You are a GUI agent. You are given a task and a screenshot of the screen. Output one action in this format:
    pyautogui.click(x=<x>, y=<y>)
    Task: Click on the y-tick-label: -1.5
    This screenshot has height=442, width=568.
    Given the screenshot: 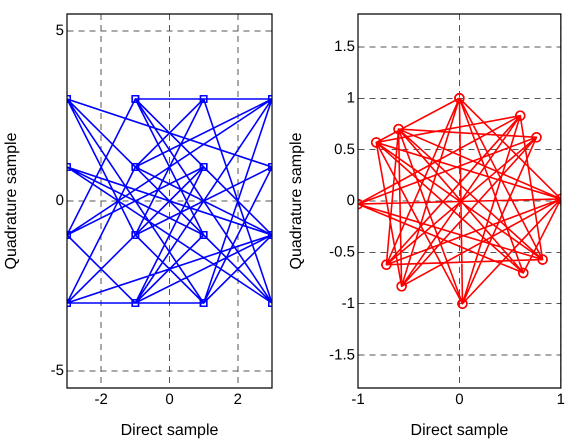 What is the action you would take?
    pyautogui.click(x=342, y=355)
    